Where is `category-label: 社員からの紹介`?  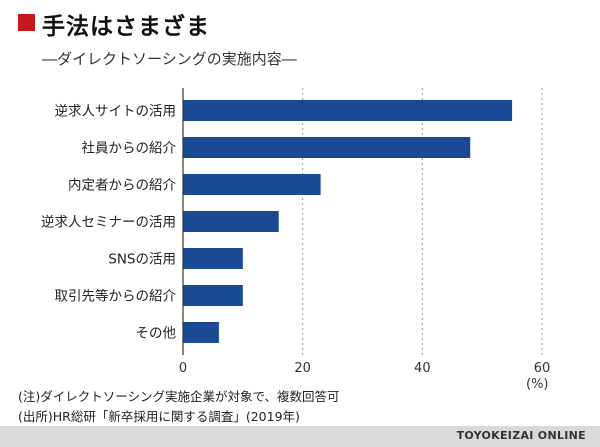
category-label: 社員からの紹介 is located at coordinates (129, 149).